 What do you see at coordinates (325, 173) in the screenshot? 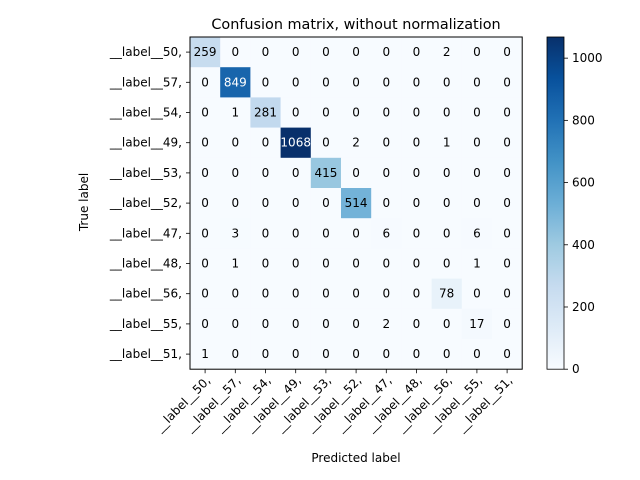
I see `cell-value-label: 415` at bounding box center [325, 173].